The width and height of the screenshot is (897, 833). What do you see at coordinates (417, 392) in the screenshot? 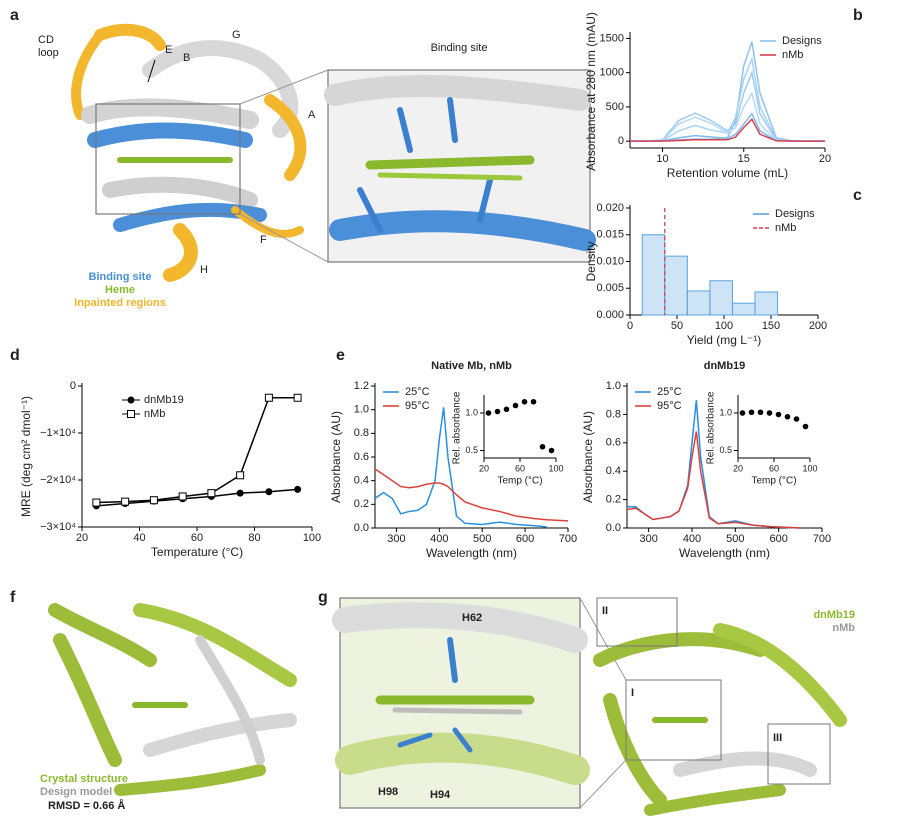
I see `legend-label: 25°C` at bounding box center [417, 392].